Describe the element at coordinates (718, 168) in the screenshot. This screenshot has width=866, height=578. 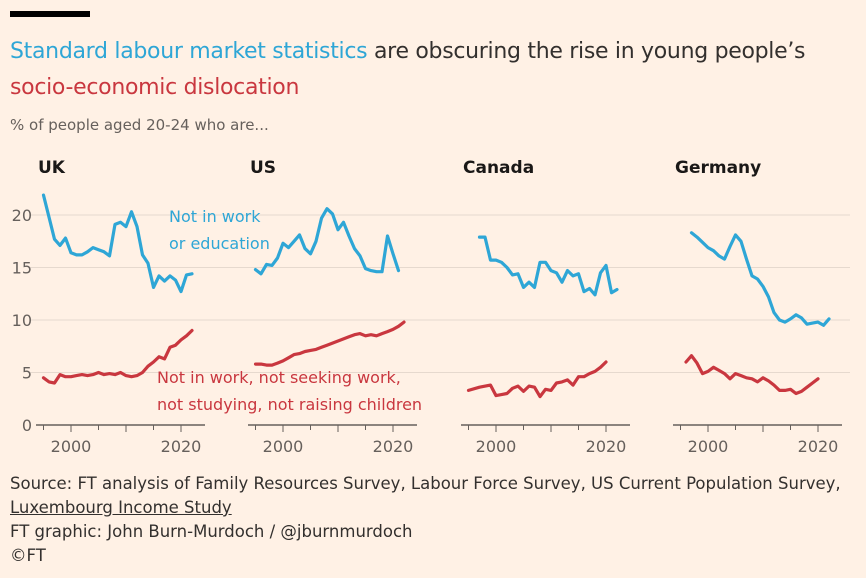
I see `panel-title-germany: Germany` at that location.